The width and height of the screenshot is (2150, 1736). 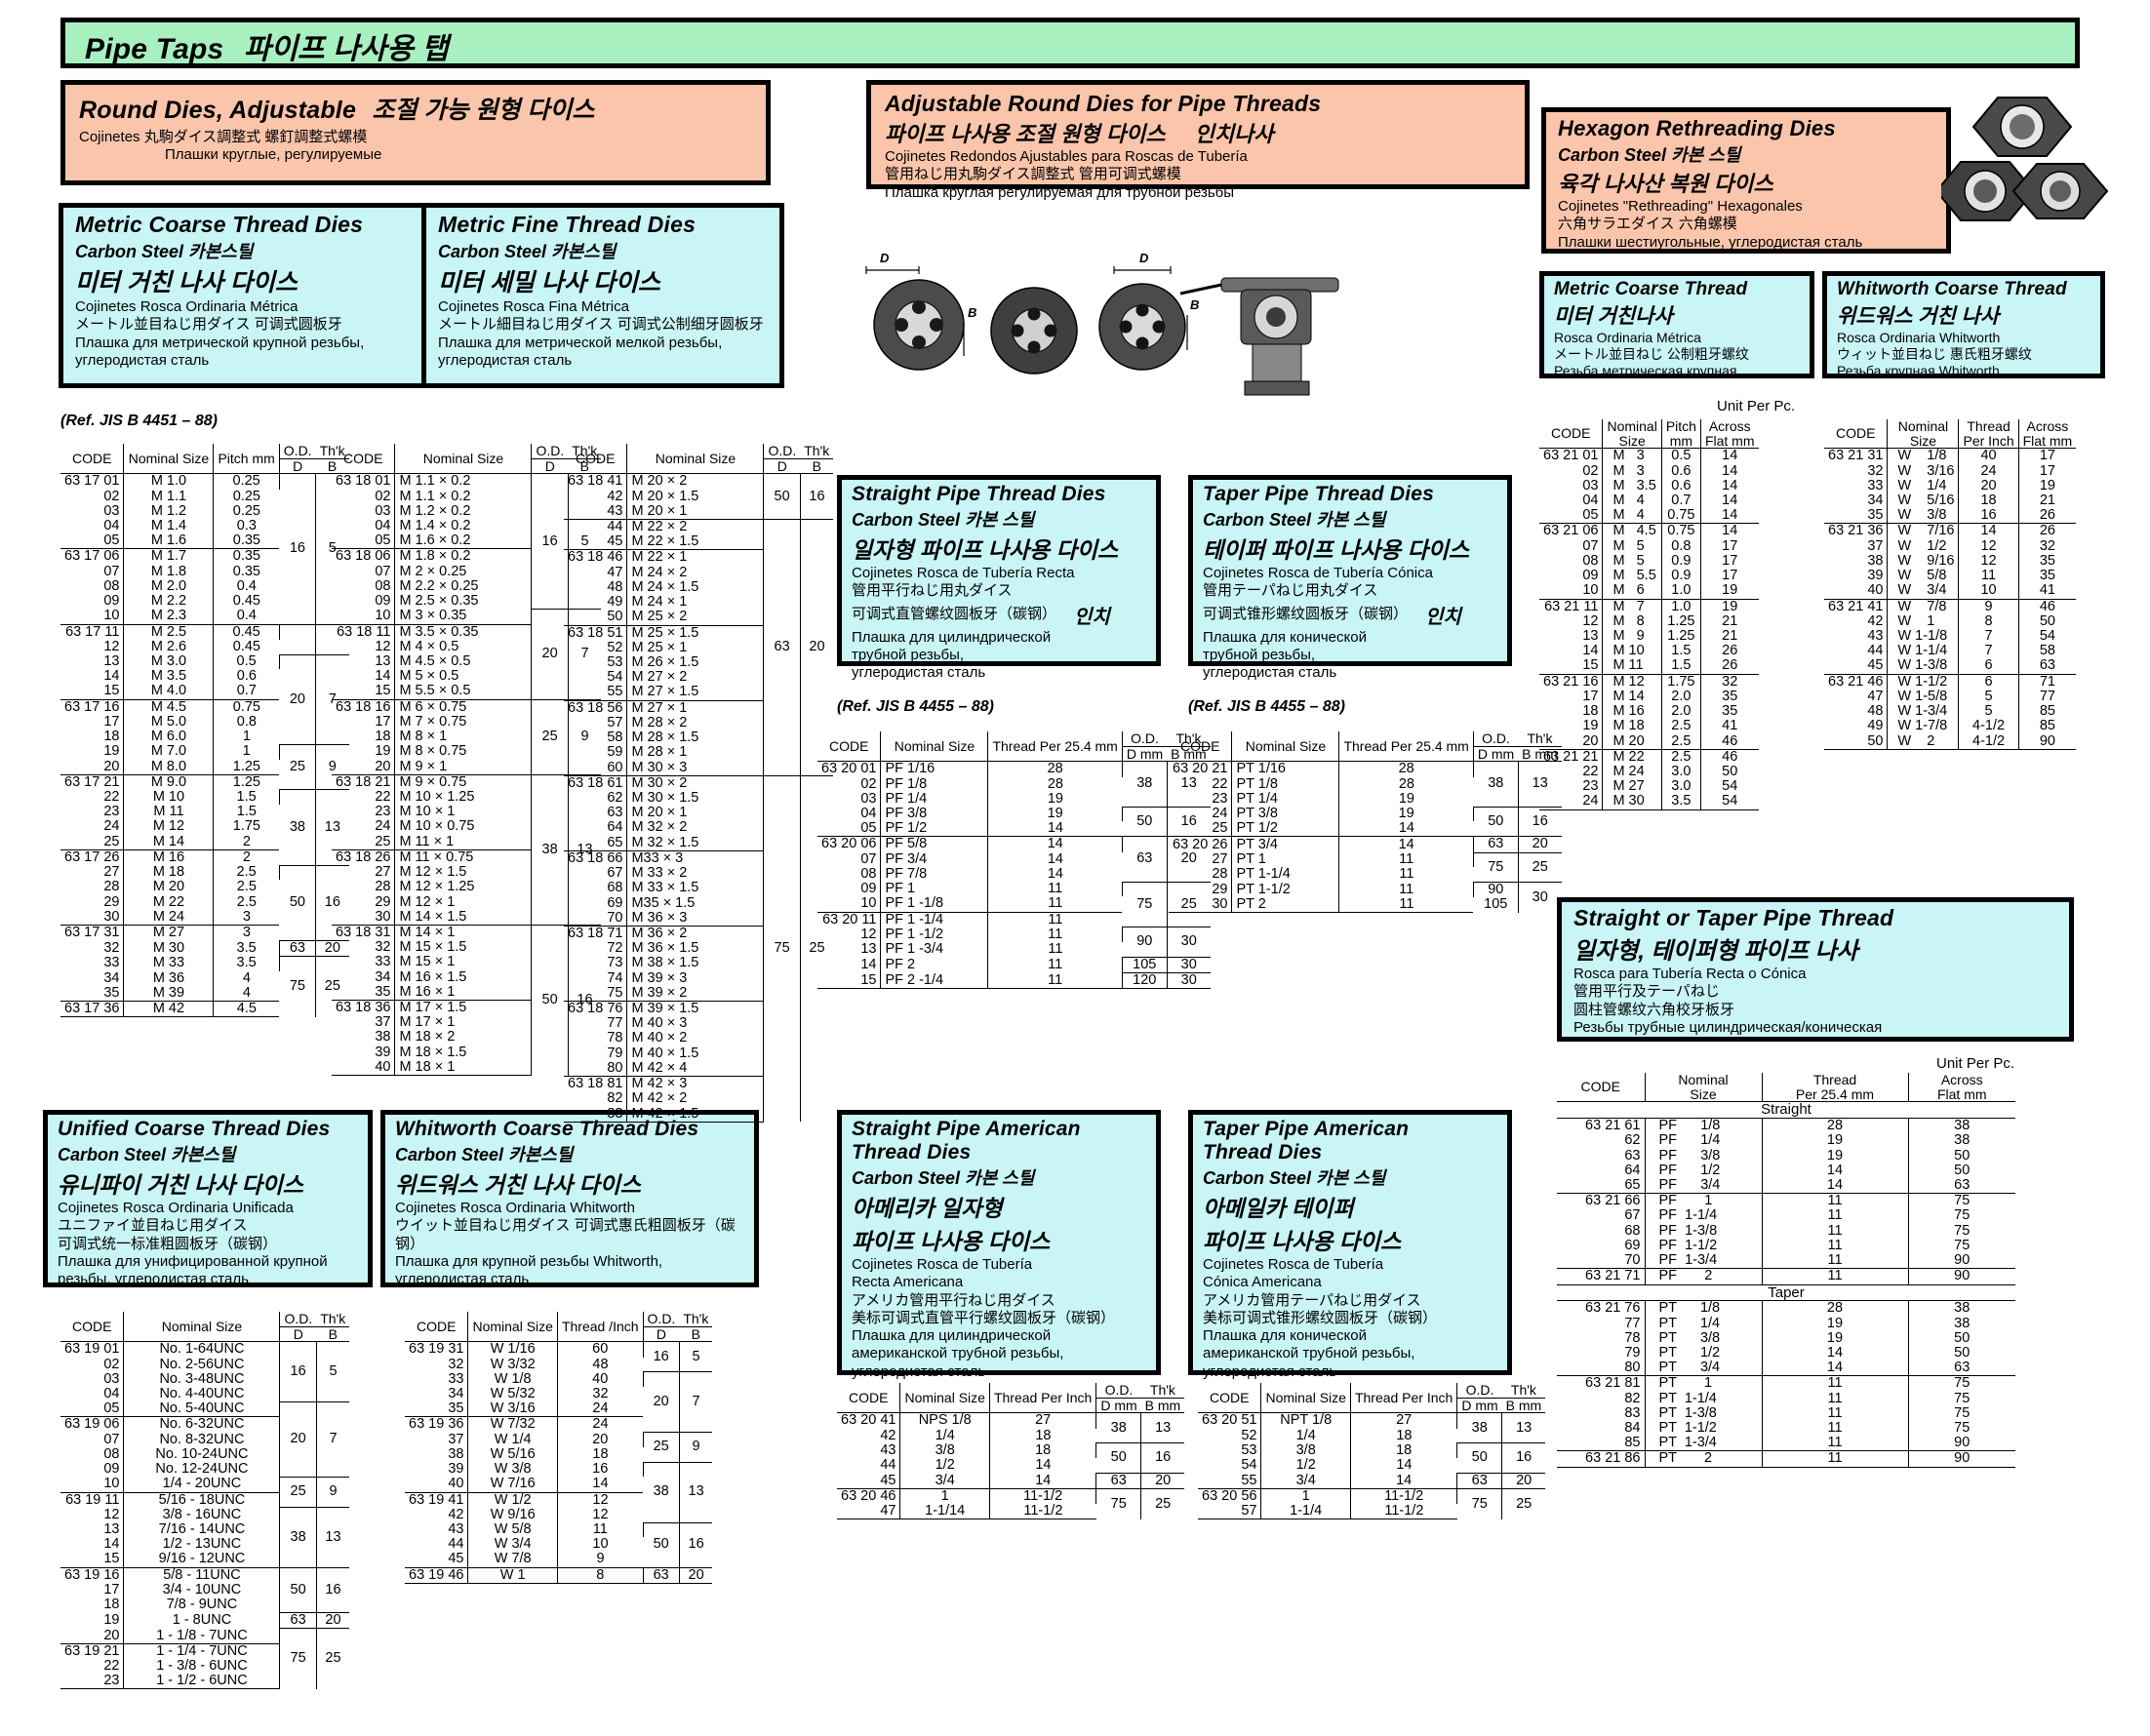 What do you see at coordinates (1961, 1459) in the screenshot?
I see `cell-across-flat: 90` at bounding box center [1961, 1459].